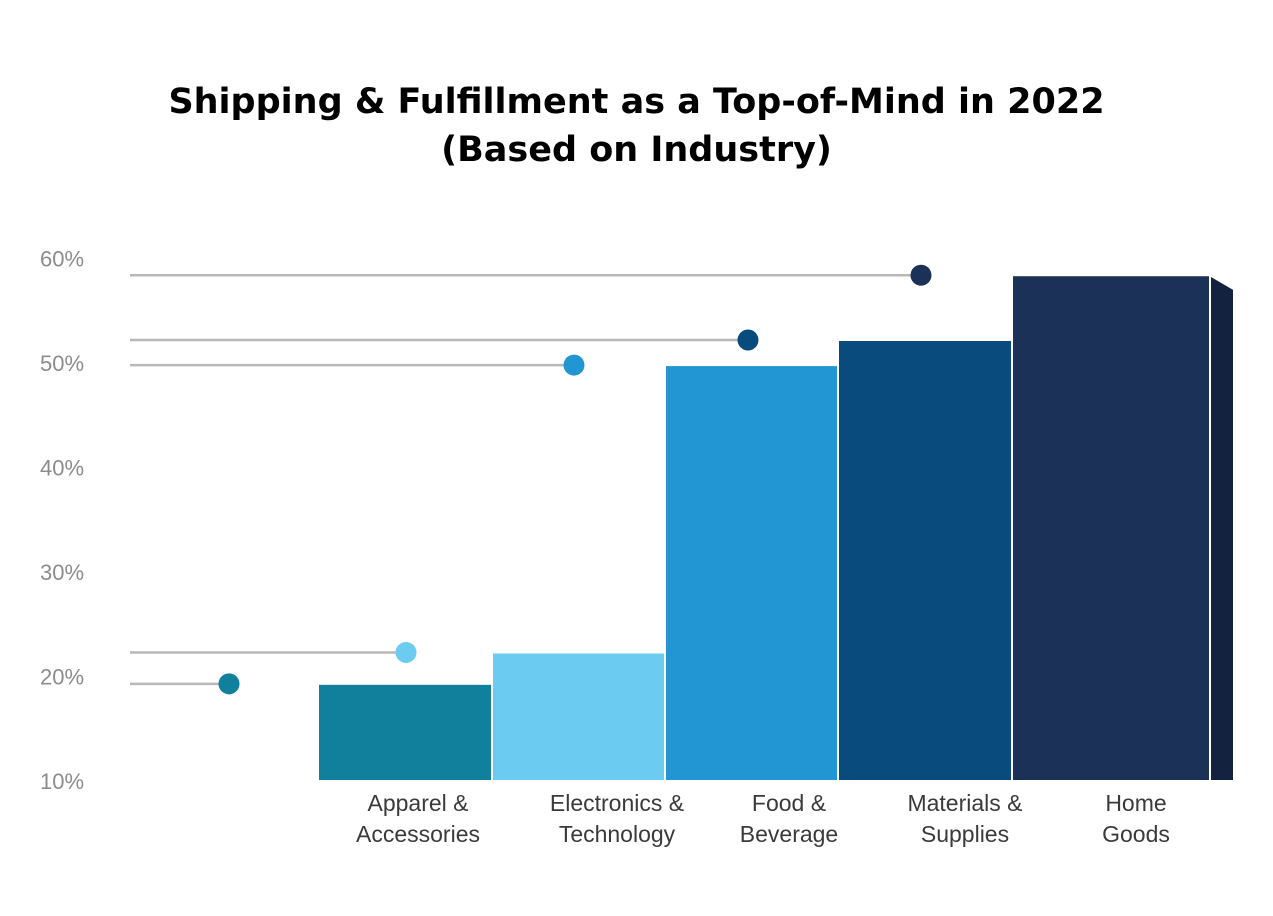 This screenshot has width=1273, height=916. Describe the element at coordinates (965, 834) in the screenshot. I see `x-category-label-line: Supplies` at that location.